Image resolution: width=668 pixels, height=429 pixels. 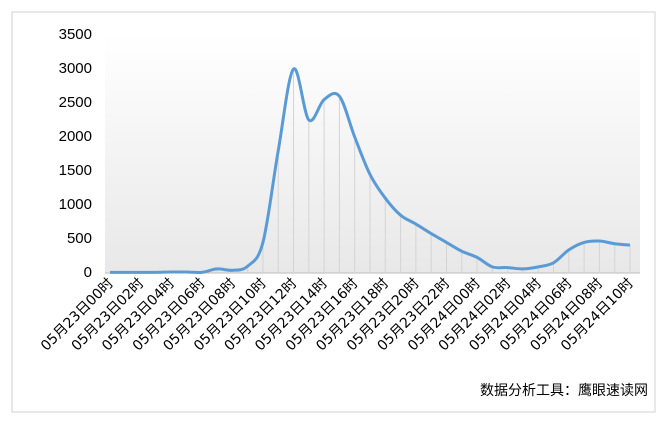 What do you see at coordinates (564, 390) in the screenshot?
I see `annotation: 数据分析工具：鹰眼速读网` at bounding box center [564, 390].